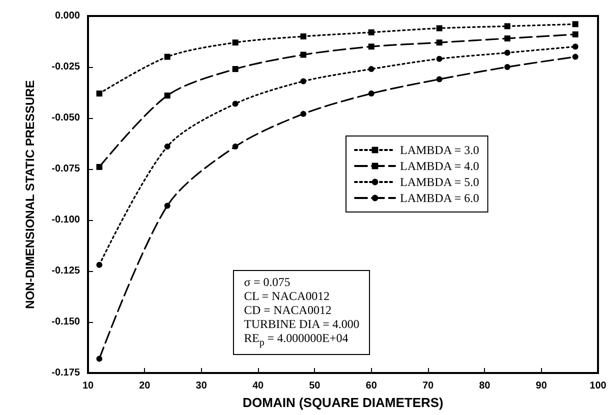  What do you see at coordinates (258, 386) in the screenshot?
I see `x-tick-label: 40` at bounding box center [258, 386].